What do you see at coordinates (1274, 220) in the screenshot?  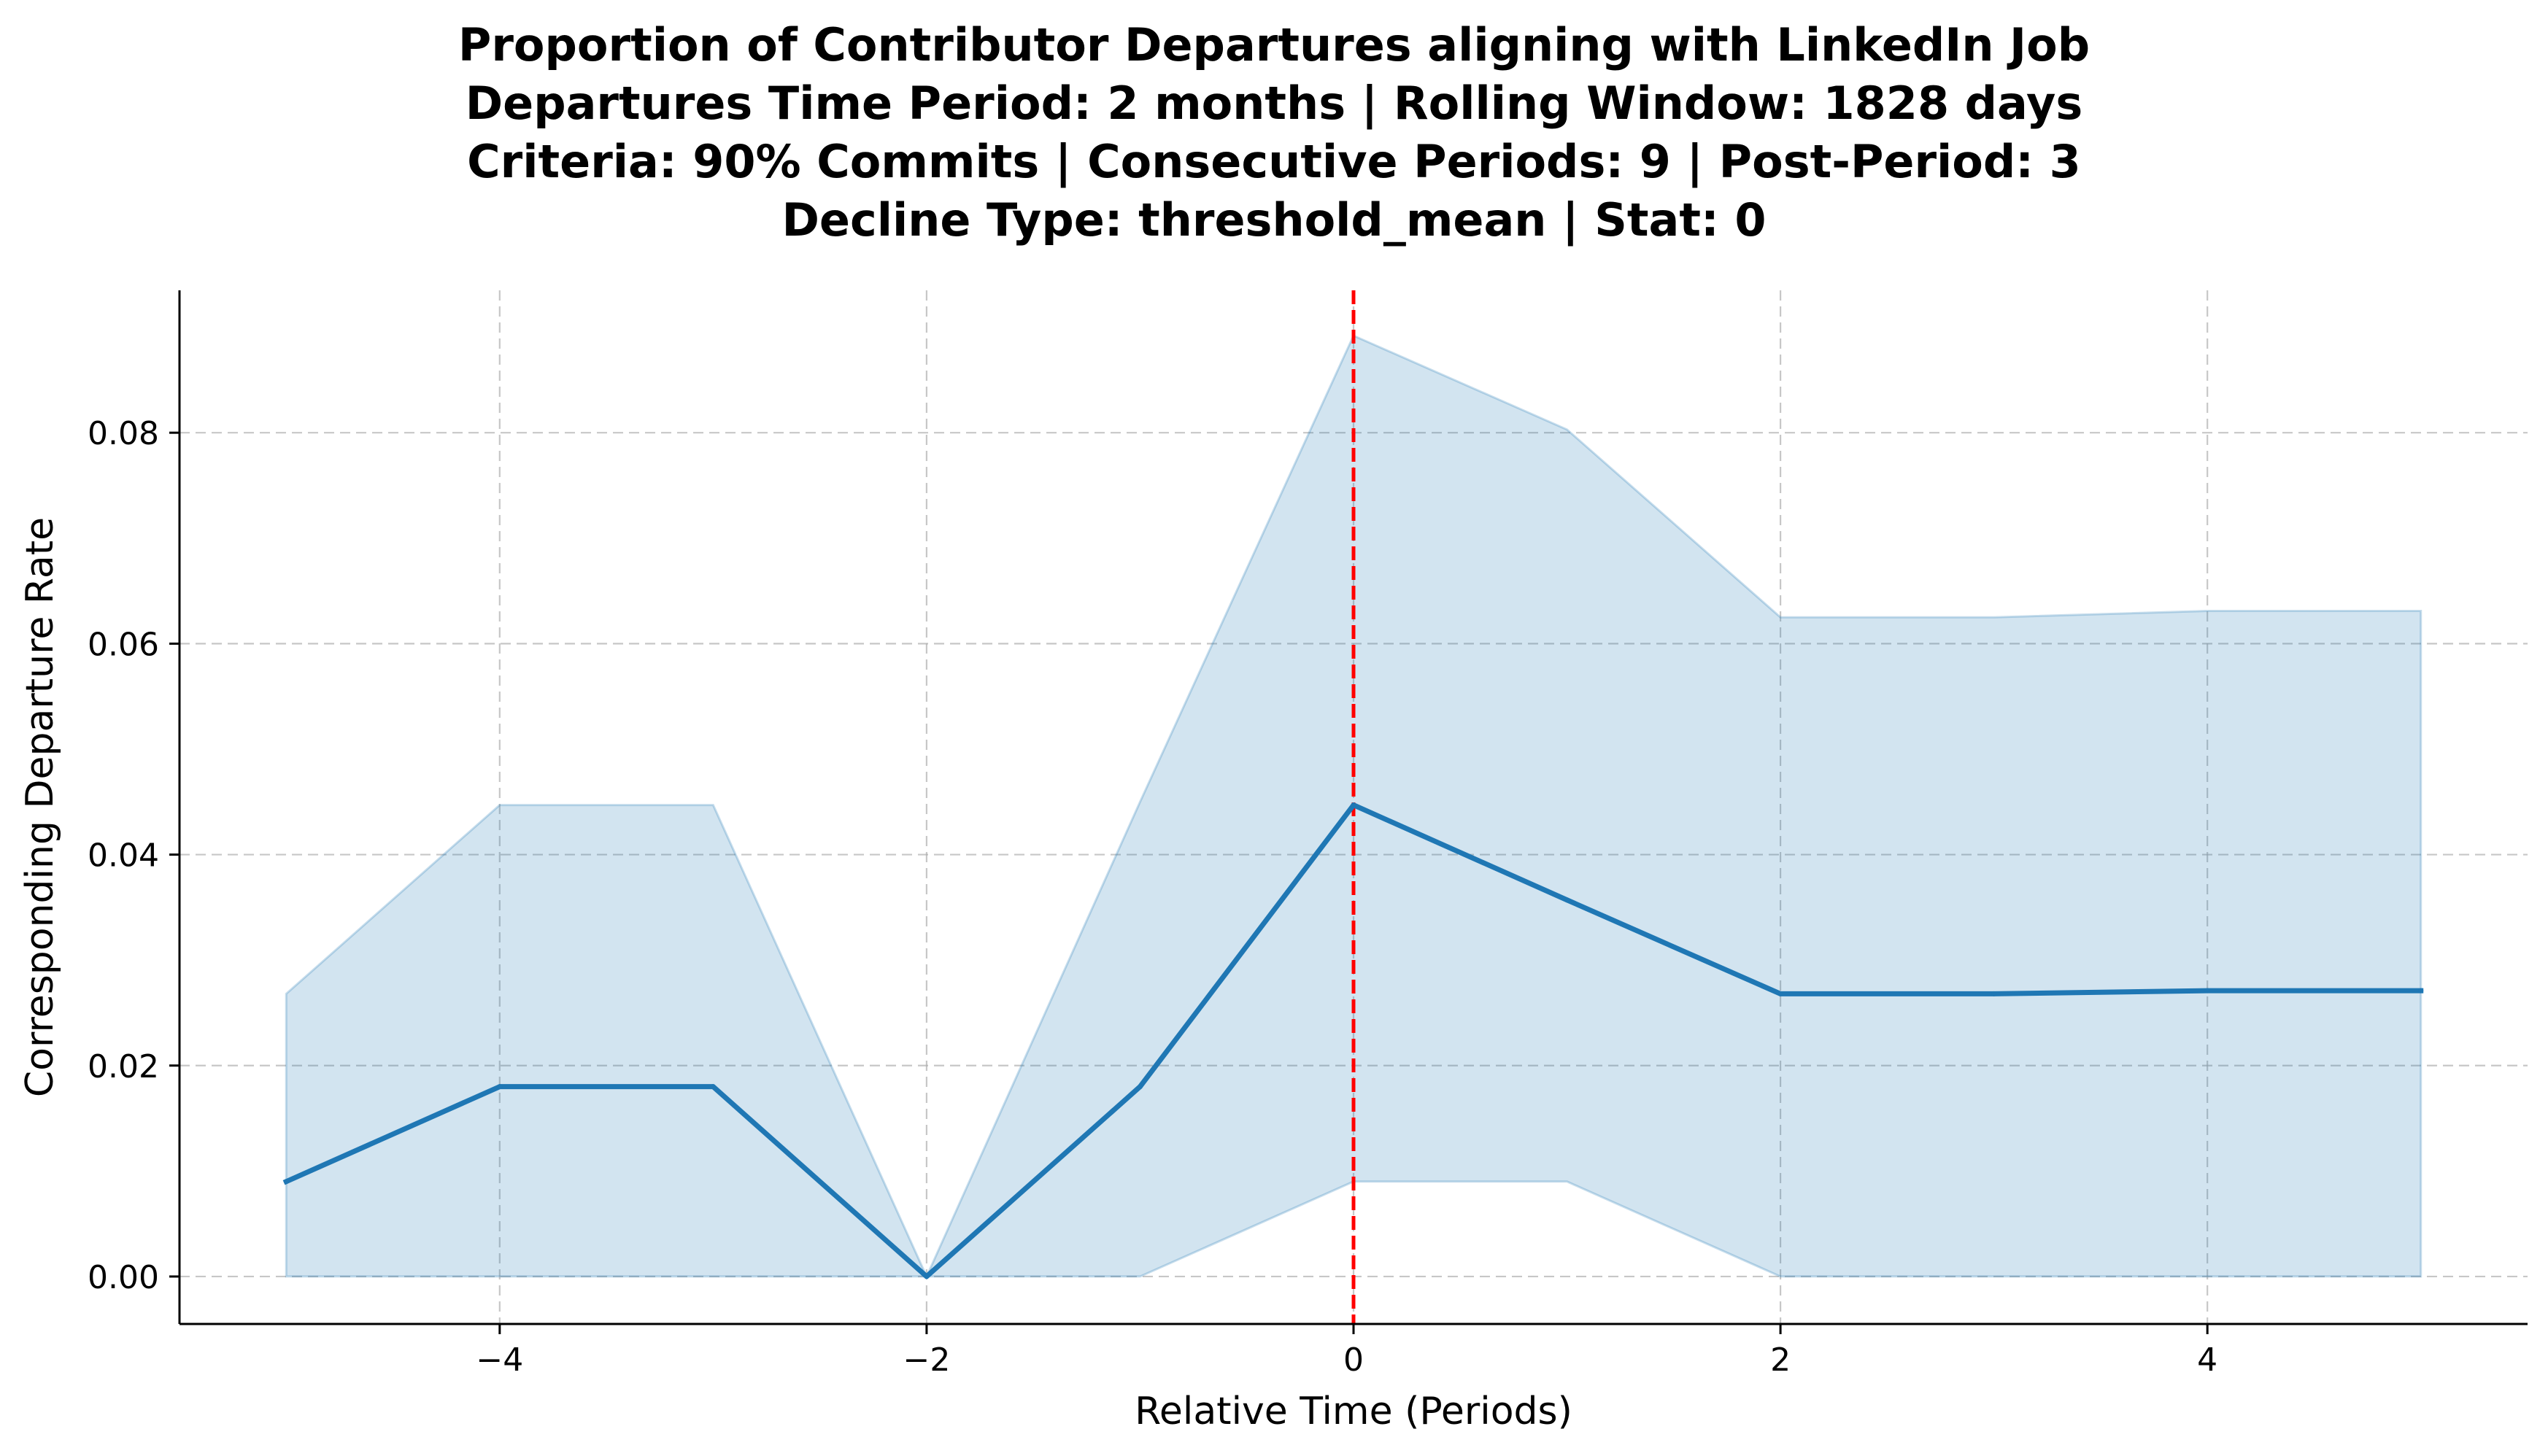 I see `chart-title-line-4: Decline Type: threshold_mean | Stat: 0` at bounding box center [1274, 220].